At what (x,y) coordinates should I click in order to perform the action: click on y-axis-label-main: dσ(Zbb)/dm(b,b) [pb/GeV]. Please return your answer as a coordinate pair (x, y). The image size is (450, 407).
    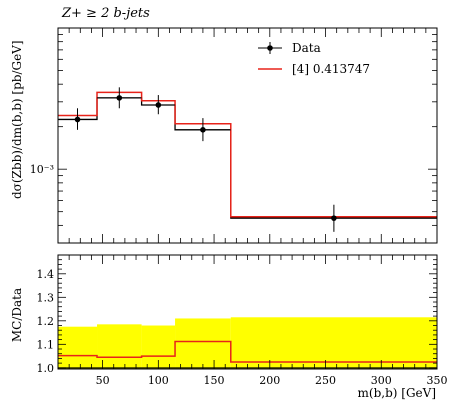
    Looking at the image, I should click on (17, 119).